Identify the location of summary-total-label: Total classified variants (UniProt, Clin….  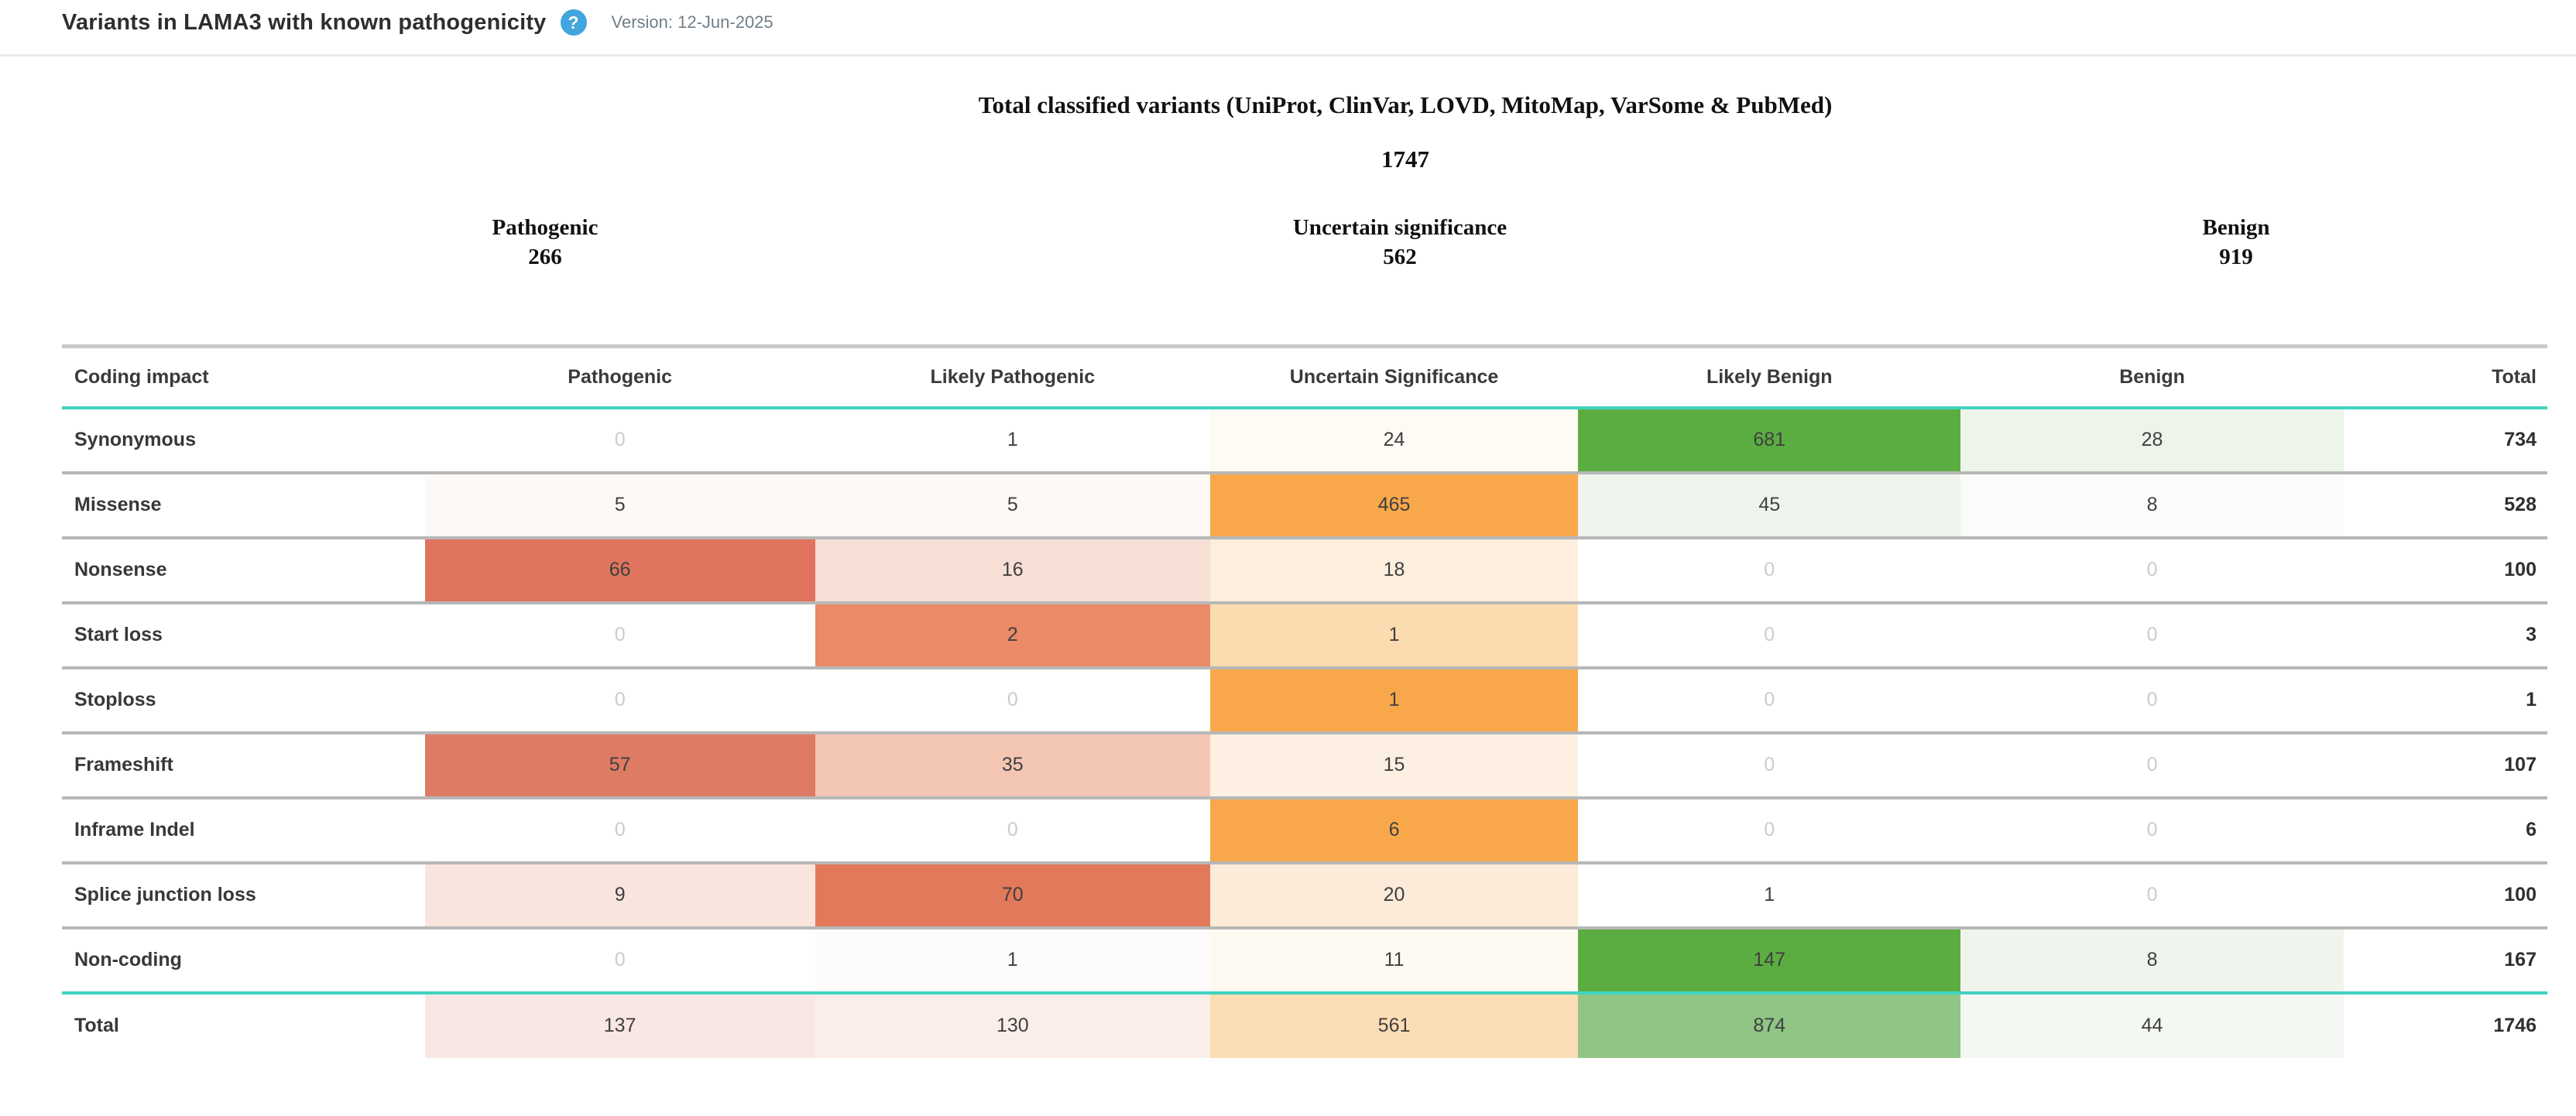
(1405, 105).